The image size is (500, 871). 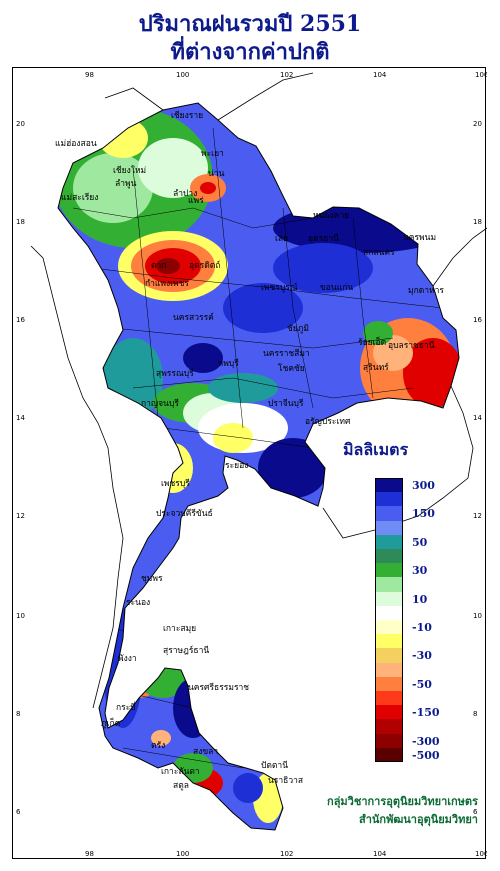 I want to click on province-label: เชียงใหม่, so click(x=129, y=170).